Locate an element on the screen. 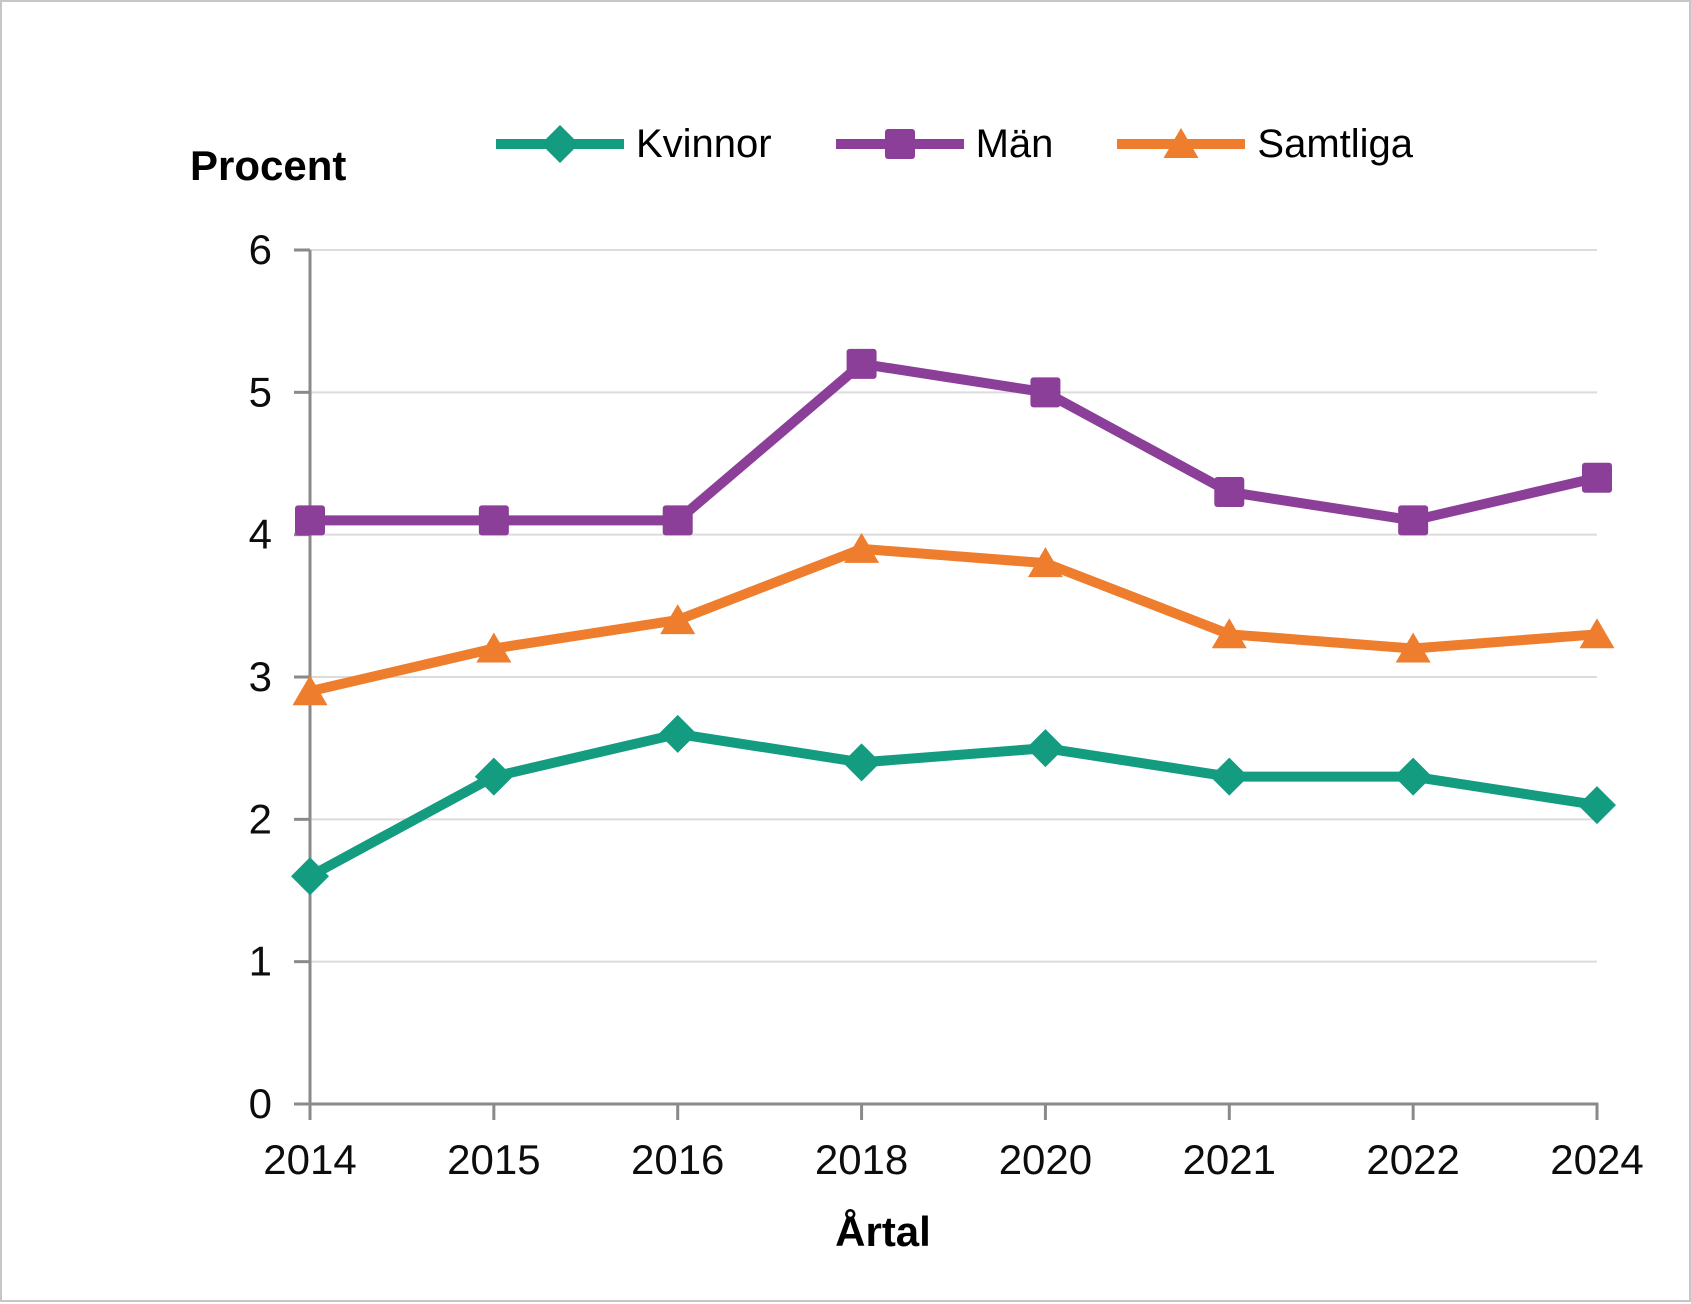 This screenshot has height=1304, width=1691. point-Kvinnor-2021 is located at coordinates (1229, 776).